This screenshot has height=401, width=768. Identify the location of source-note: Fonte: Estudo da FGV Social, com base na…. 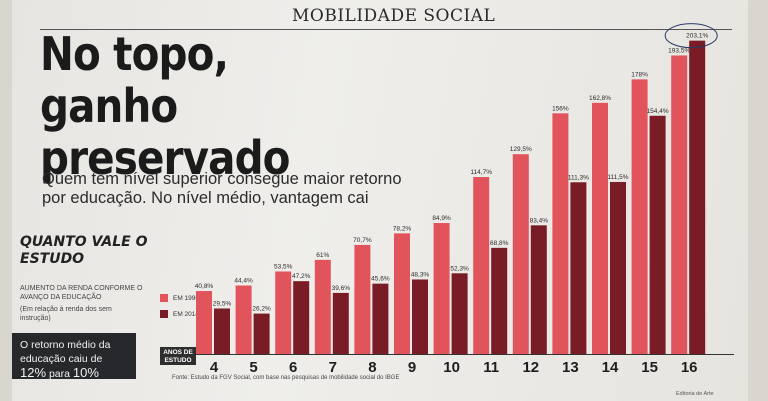
(286, 378).